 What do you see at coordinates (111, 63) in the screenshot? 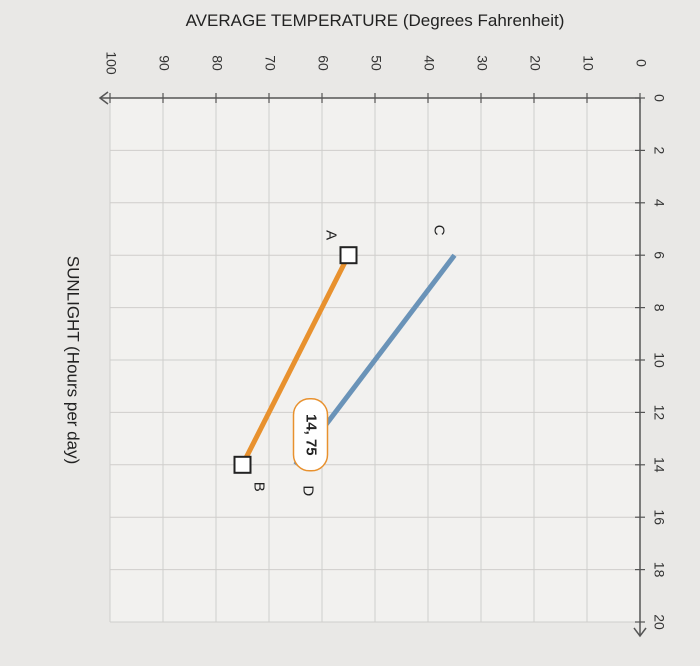
I see `y-tick-label: 100` at bounding box center [111, 63].